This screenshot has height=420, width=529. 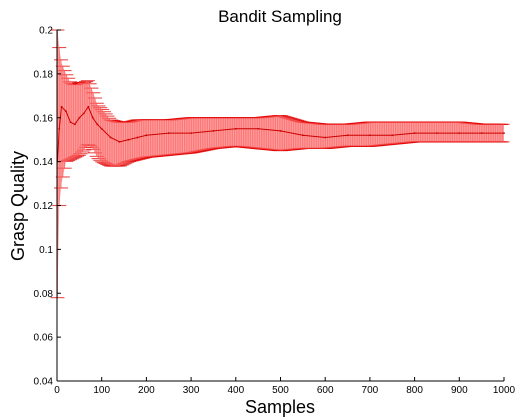 What do you see at coordinates (44, 382) in the screenshot?
I see `y-tick-label: 0.04` at bounding box center [44, 382].